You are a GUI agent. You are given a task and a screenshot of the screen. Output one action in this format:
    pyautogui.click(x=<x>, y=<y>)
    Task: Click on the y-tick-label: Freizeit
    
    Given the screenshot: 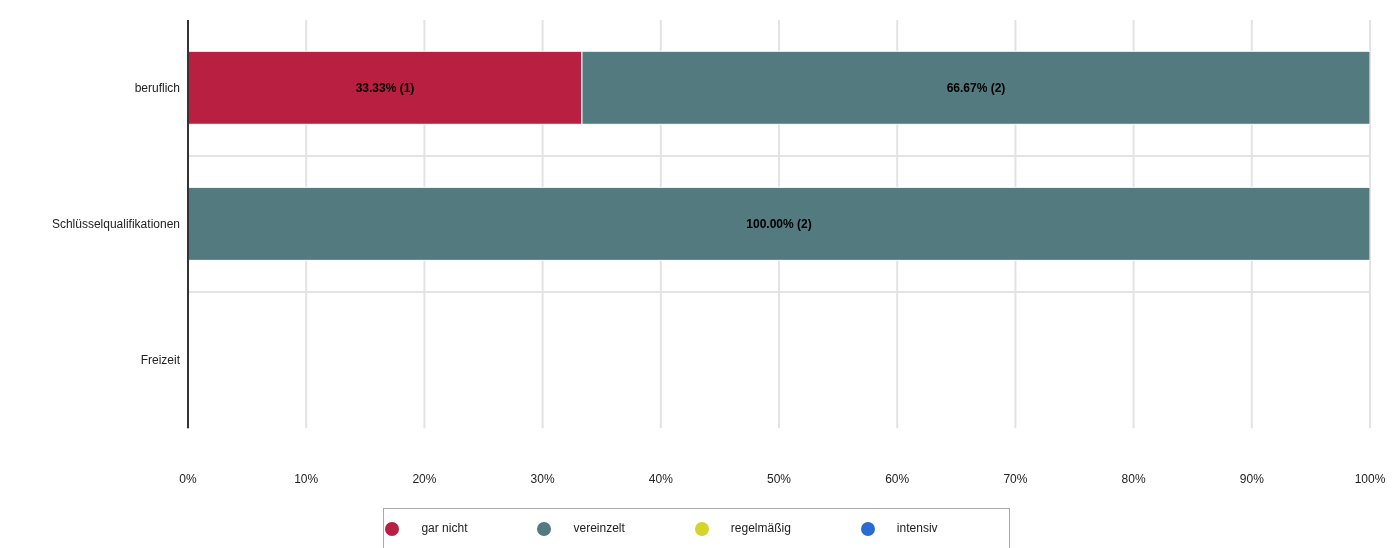 What is the action you would take?
    pyautogui.click(x=160, y=360)
    